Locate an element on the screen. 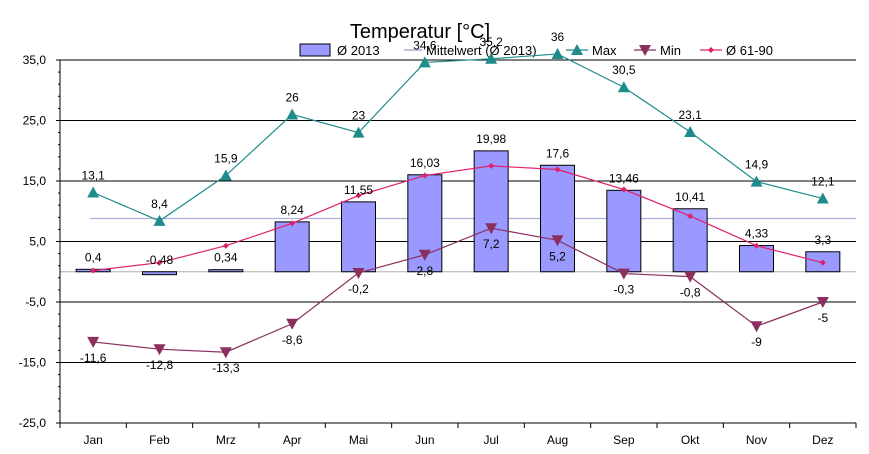  legend-swatch-bar is located at coordinates (315, 50).